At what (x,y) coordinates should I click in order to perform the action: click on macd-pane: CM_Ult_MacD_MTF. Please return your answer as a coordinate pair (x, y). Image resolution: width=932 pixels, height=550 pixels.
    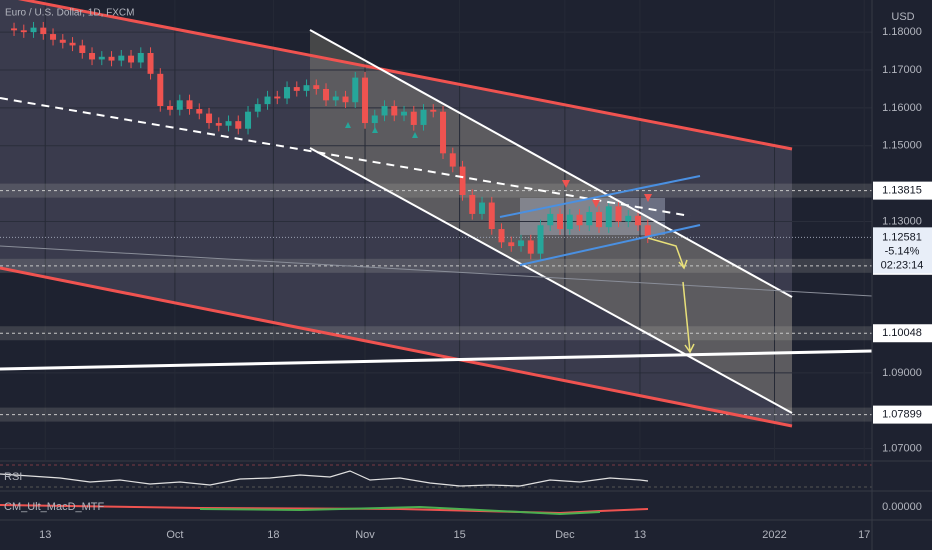
    Looking at the image, I should click on (466, 505).